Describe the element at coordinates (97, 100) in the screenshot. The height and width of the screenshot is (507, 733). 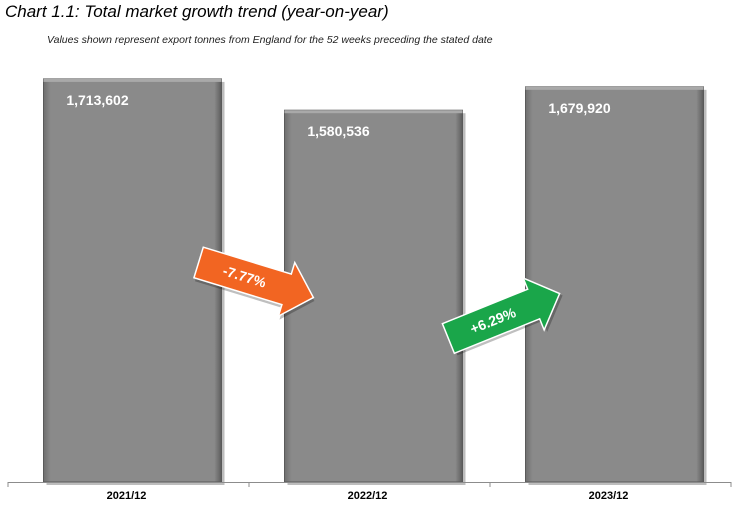
I see `bar-value-label: 1,713,602` at that location.